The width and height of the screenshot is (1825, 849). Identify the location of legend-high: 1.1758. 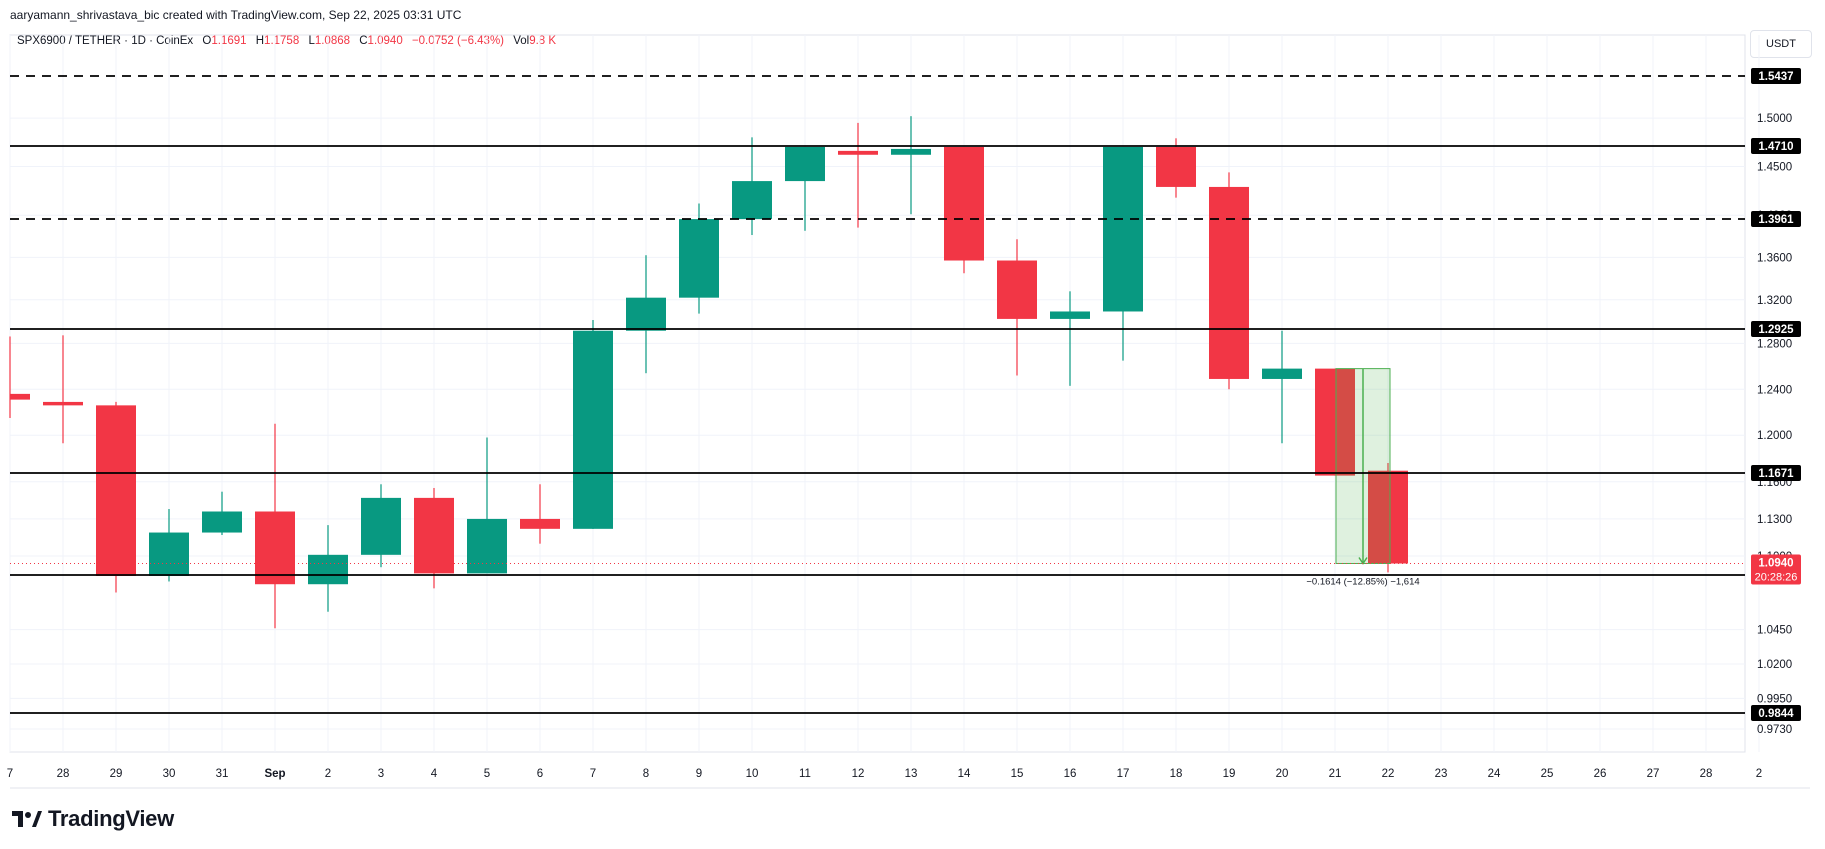
(282, 41).